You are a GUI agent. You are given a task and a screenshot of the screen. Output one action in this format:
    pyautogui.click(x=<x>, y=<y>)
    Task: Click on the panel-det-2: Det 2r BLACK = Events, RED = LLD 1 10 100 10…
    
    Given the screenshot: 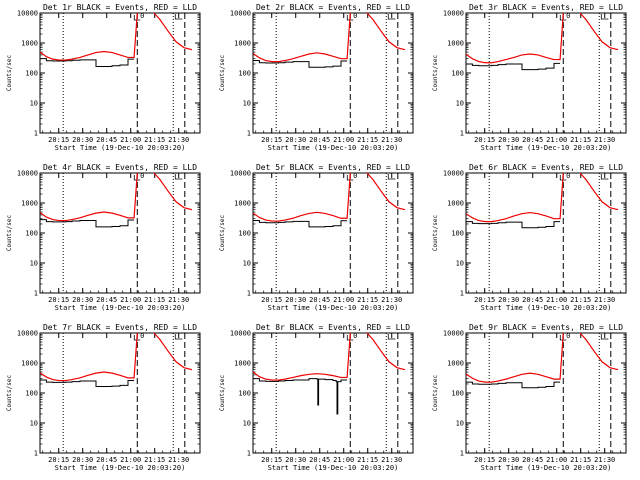 What is the action you would take?
    pyautogui.click(x=316, y=77)
    